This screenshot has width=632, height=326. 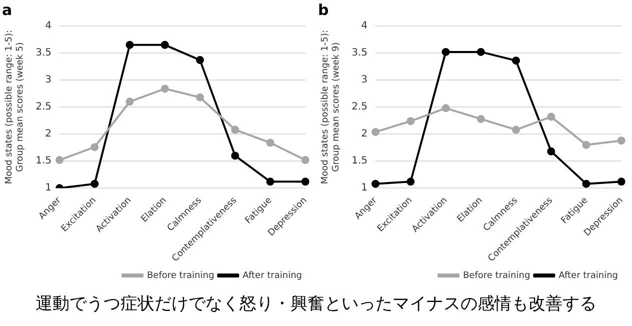 What do you see at coordinates (331, 107) in the screenshot?
I see `y-axis-title: Mood states (possible range: 1-5): Group mean scores (week 9)` at bounding box center [331, 107].